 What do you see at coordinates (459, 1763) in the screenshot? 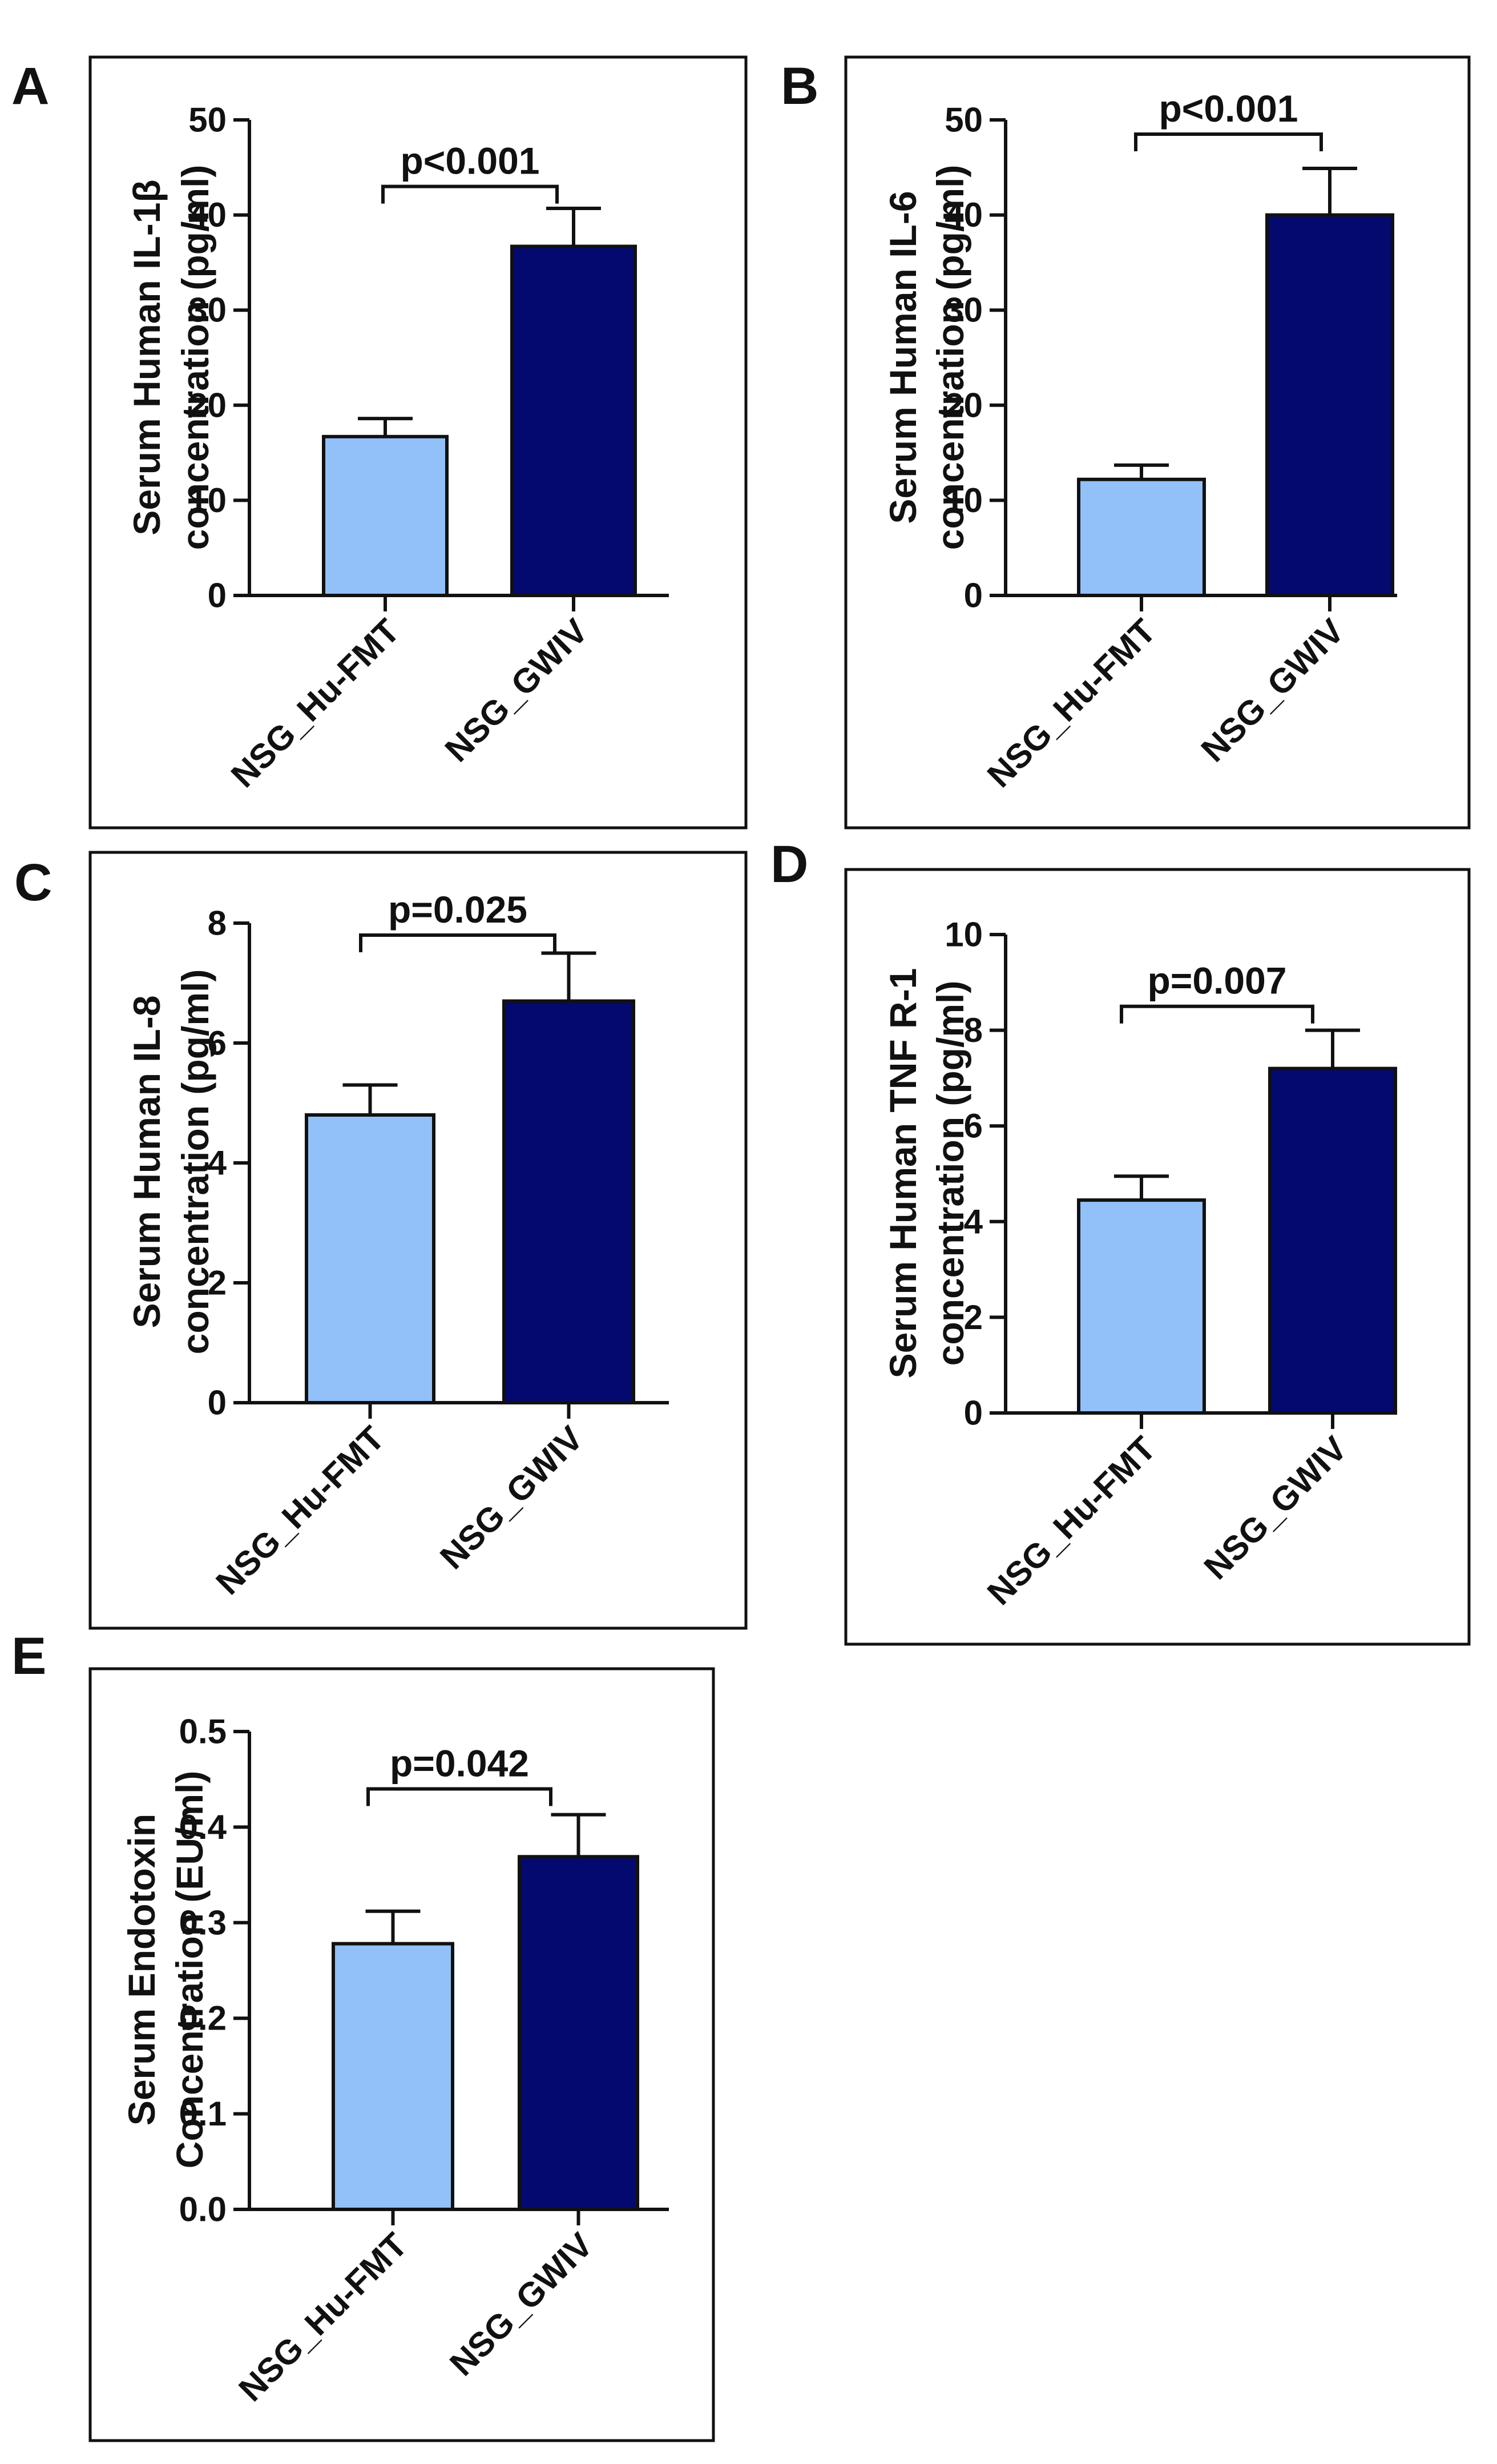
I see `significance-label: p=0.042` at bounding box center [459, 1763].